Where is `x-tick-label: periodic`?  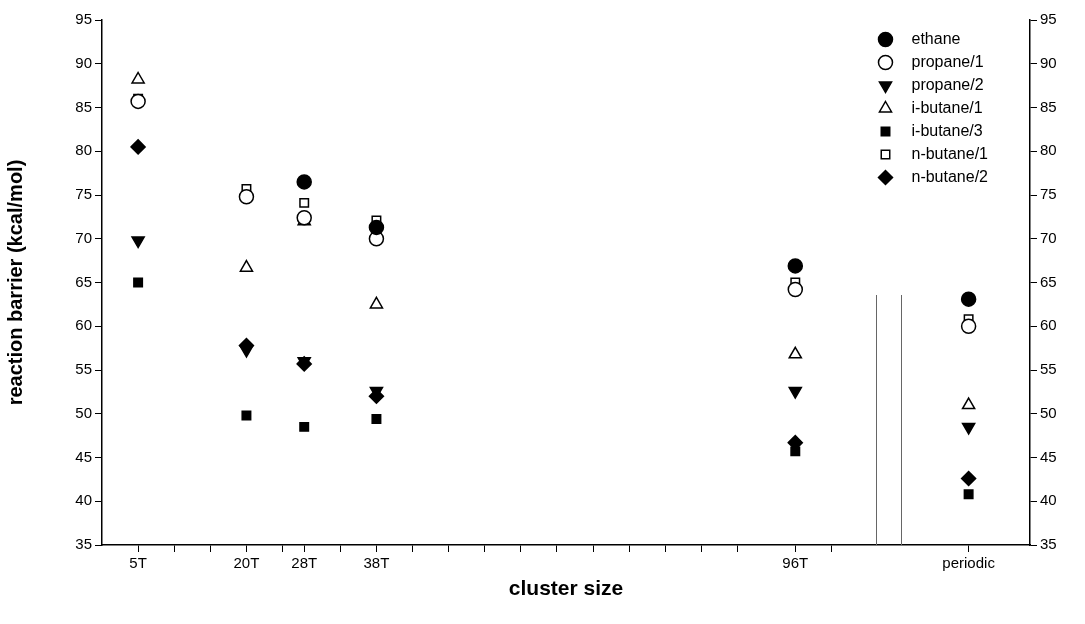 x-tick-label: periodic is located at coordinates (969, 563).